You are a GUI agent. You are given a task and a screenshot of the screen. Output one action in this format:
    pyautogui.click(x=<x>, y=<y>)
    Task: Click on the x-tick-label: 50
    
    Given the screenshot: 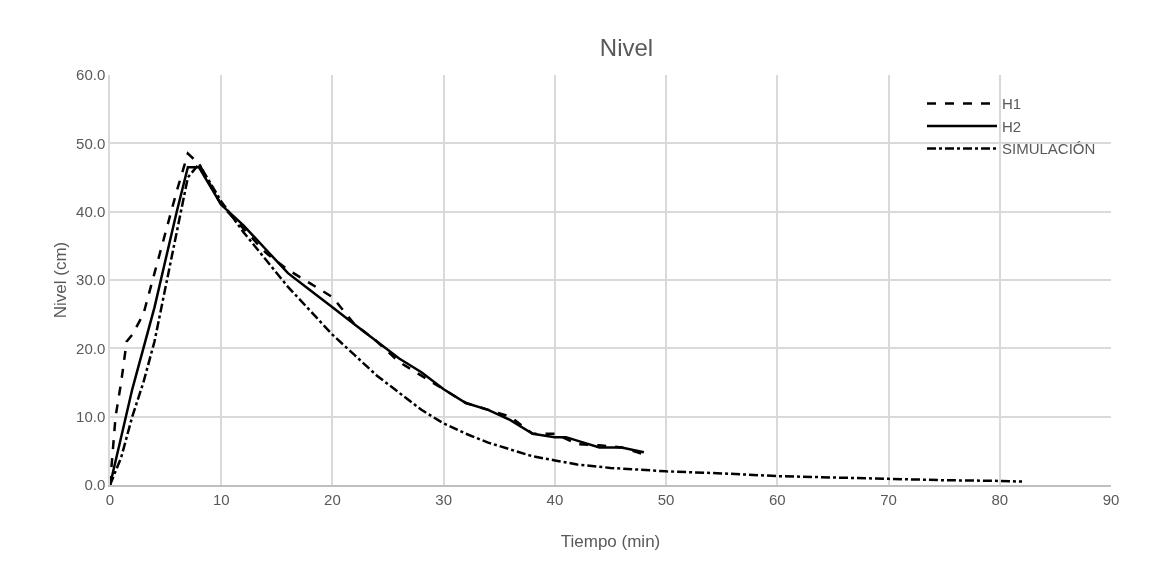 What is the action you would take?
    pyautogui.click(x=666, y=499)
    